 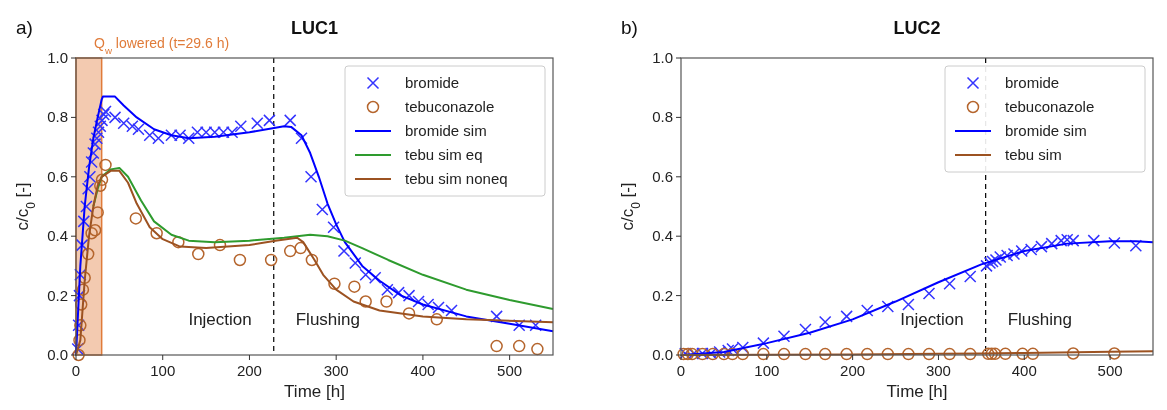 I want to click on y-tick-label: 1.0, so click(x=662, y=57).